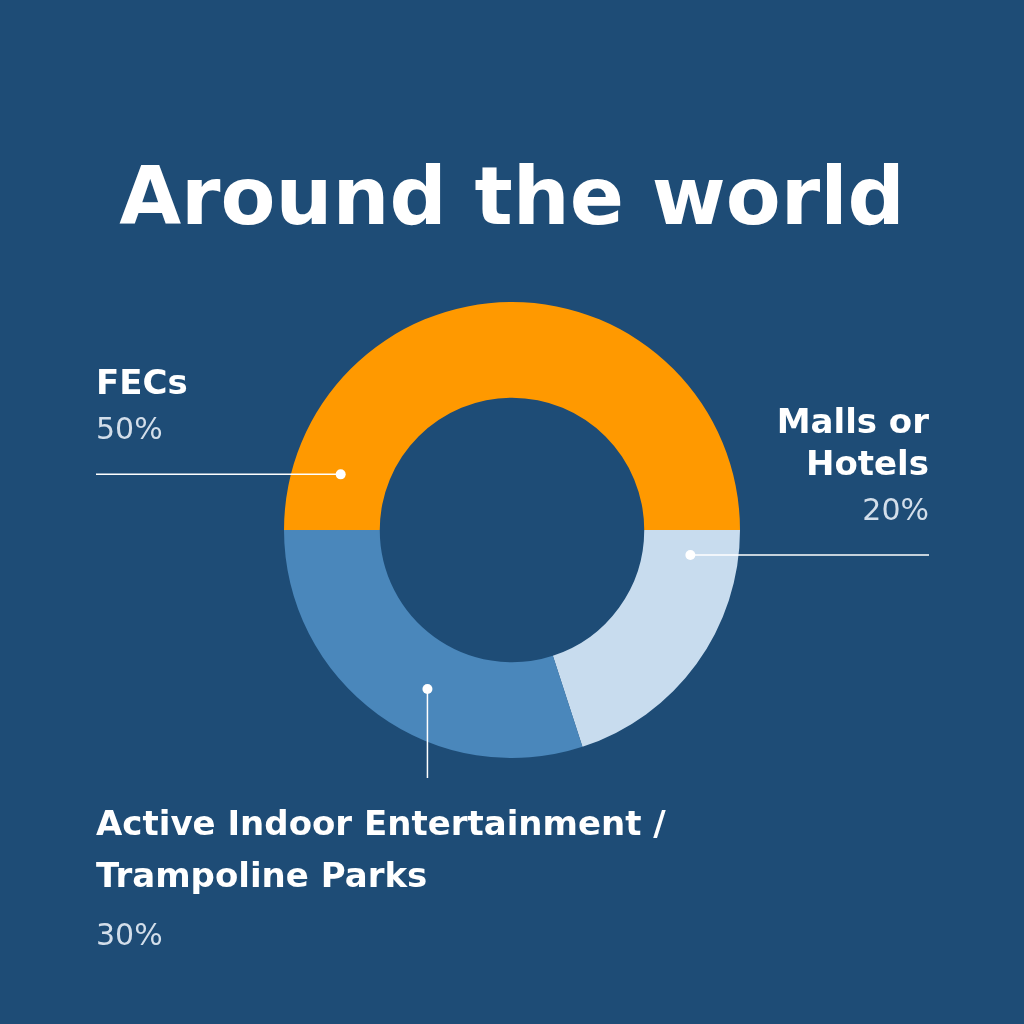 The width and height of the screenshot is (1024, 1024). What do you see at coordinates (853, 442) in the screenshot?
I see `slice-label: Malls or Hotels` at bounding box center [853, 442].